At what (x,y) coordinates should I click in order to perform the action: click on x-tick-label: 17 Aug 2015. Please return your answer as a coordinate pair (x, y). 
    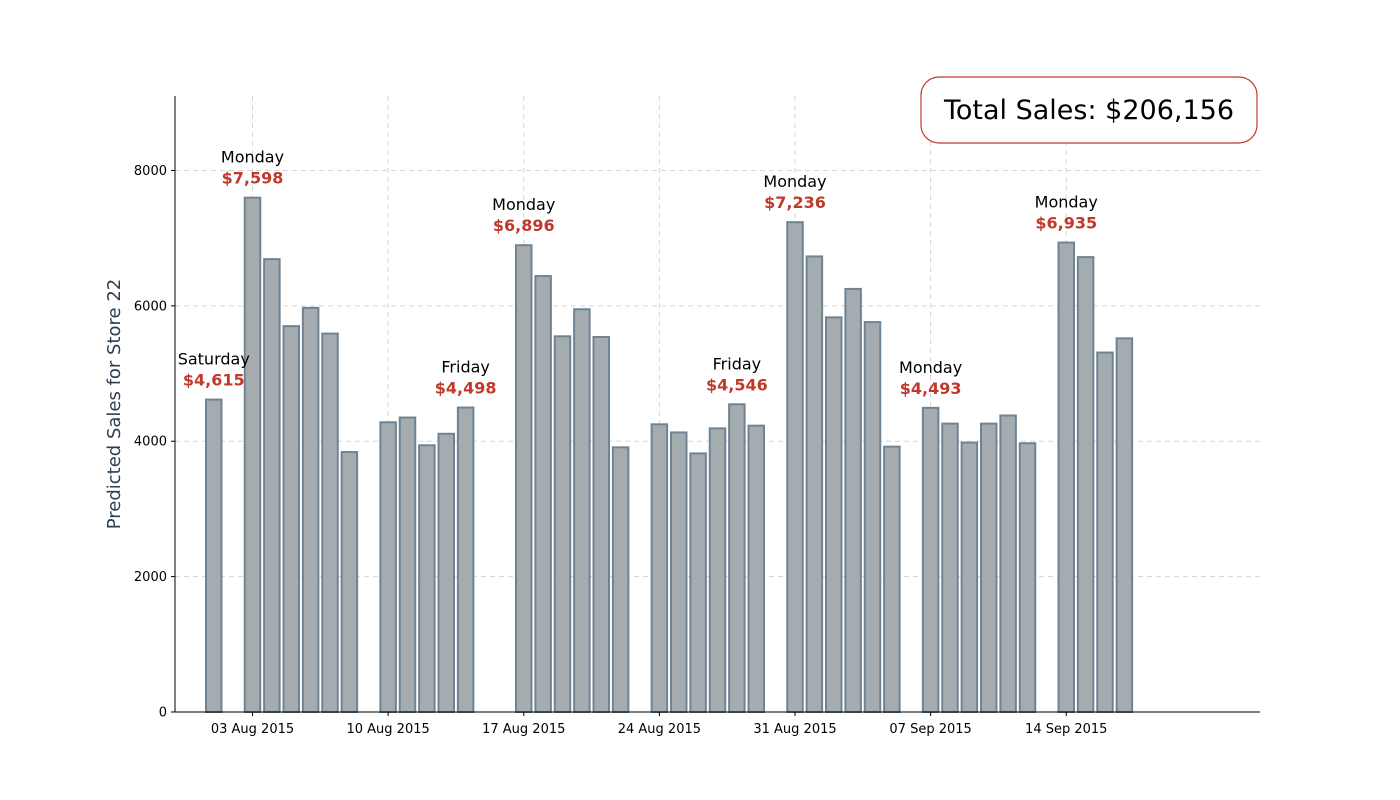
    Looking at the image, I should click on (523, 729).